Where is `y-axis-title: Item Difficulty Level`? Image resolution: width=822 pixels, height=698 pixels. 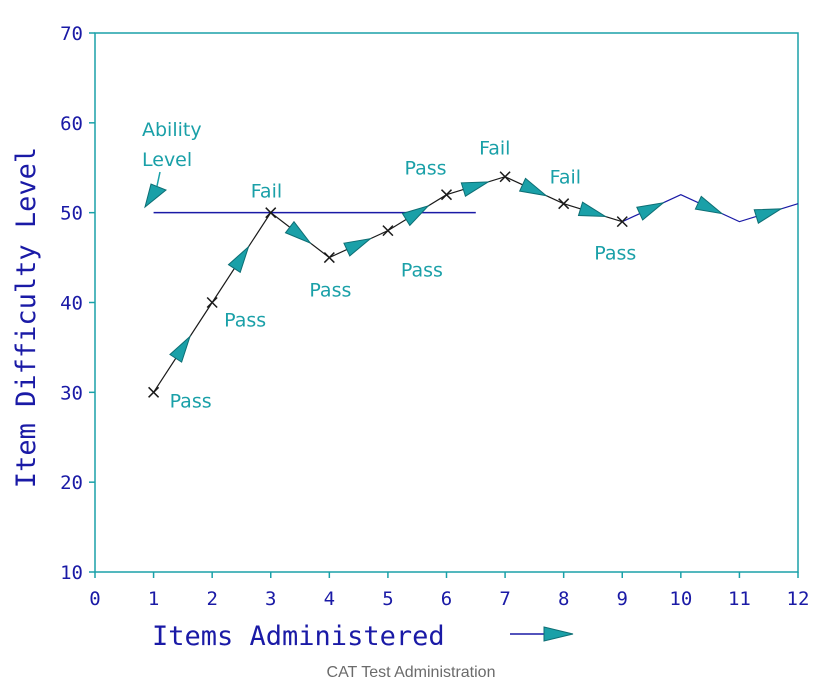 y-axis-title: Item Difficulty Level is located at coordinates (26, 317).